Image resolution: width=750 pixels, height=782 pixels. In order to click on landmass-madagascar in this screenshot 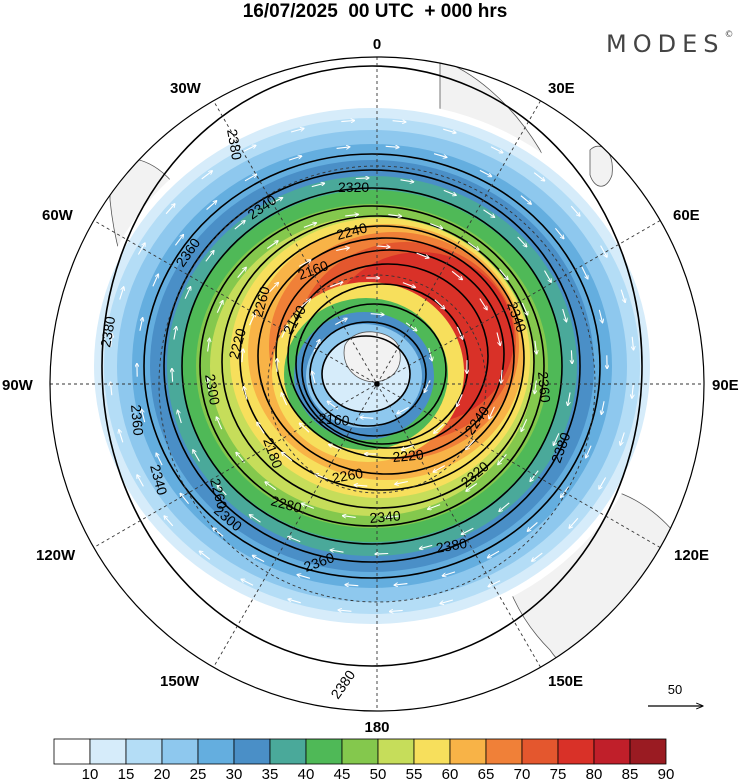, I will do `click(601, 166)`.